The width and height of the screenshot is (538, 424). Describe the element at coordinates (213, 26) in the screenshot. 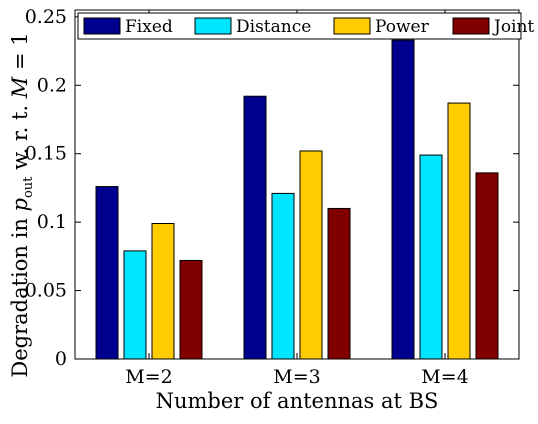

I see `legend-swatch-distance` at that location.